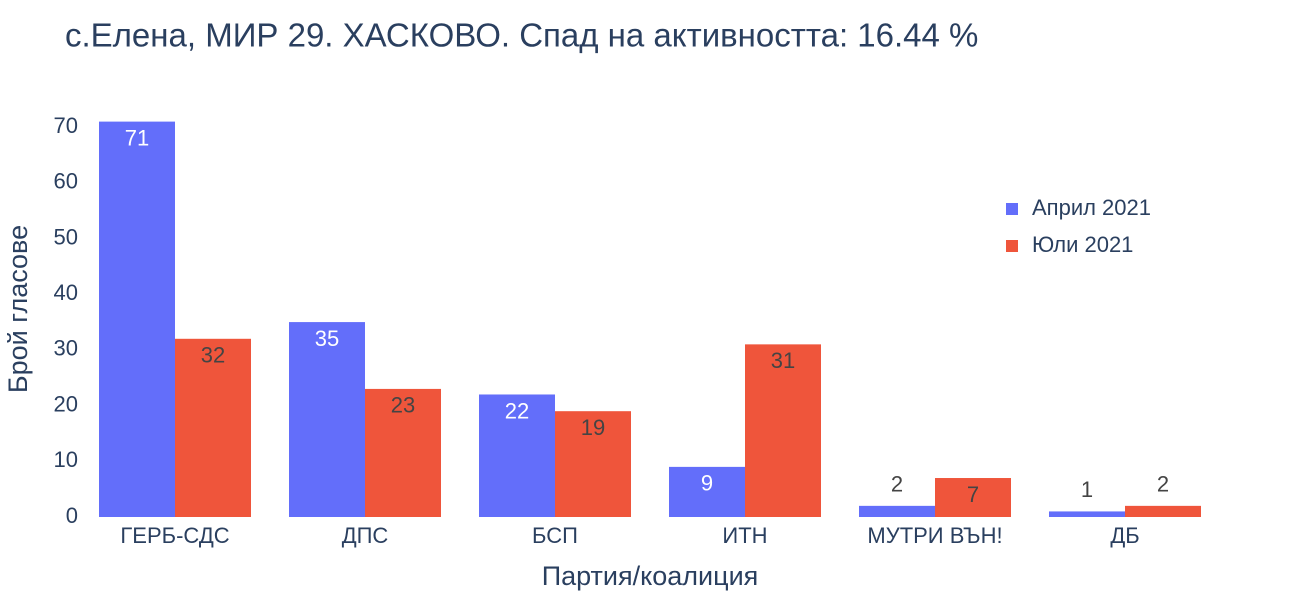 The width and height of the screenshot is (1300, 600). What do you see at coordinates (1082, 244) in the screenshot?
I see `legend-label: Юли 2021` at bounding box center [1082, 244].